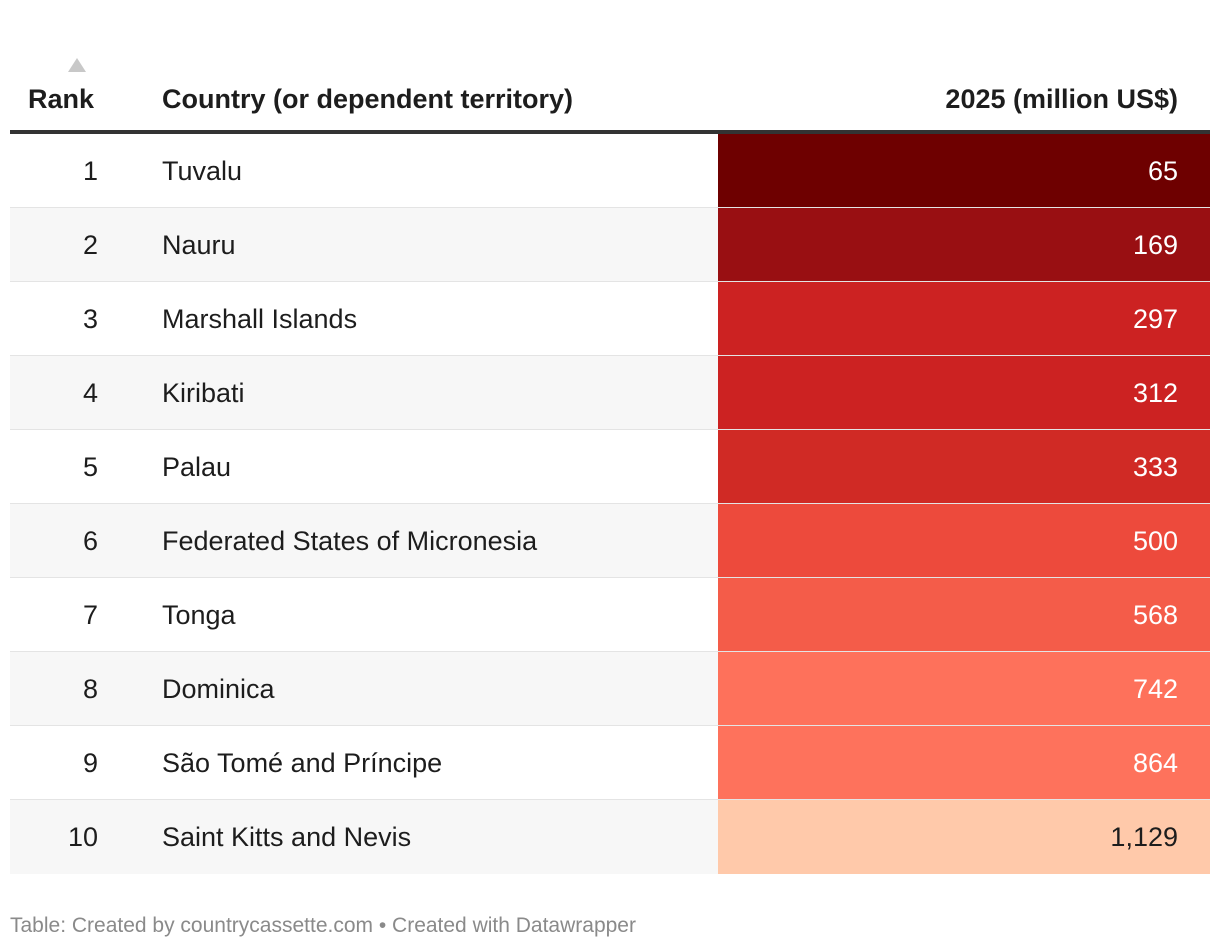  I want to click on table-row: 9 São Tomé and Príncipe 864, so click(610, 763).